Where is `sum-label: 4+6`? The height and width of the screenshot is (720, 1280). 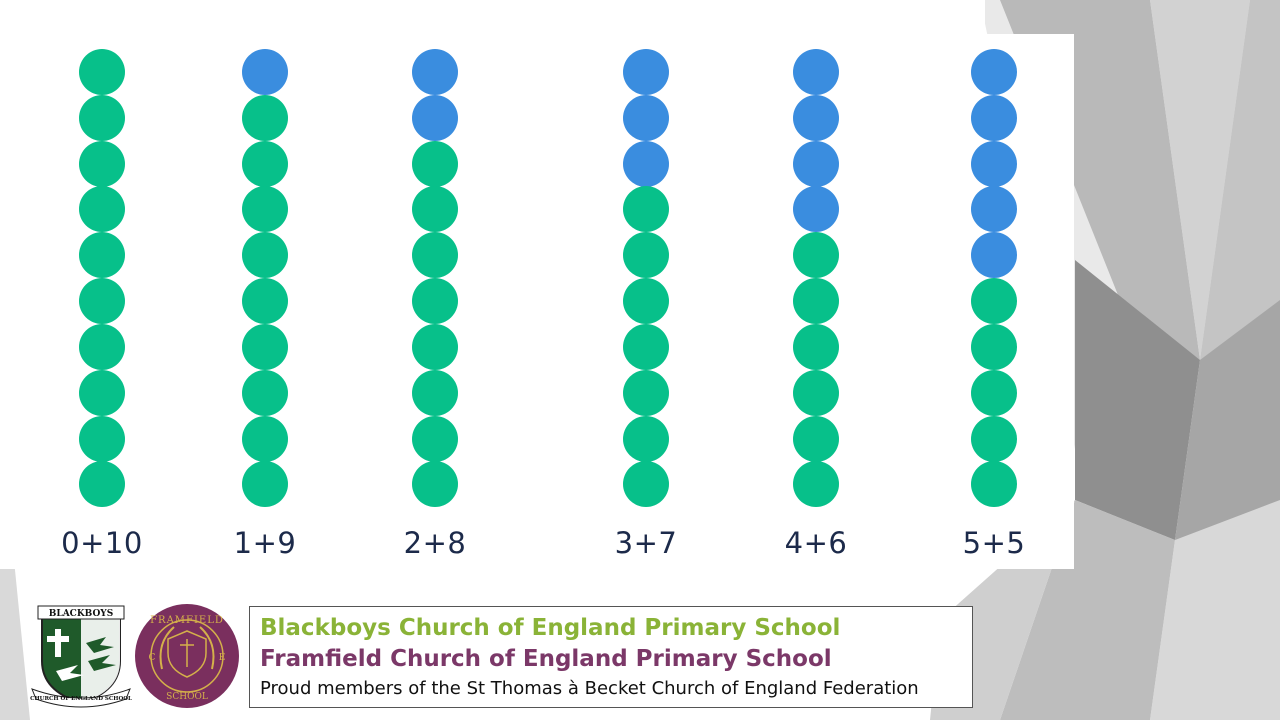
sum-label: 4+6 is located at coordinates (816, 543).